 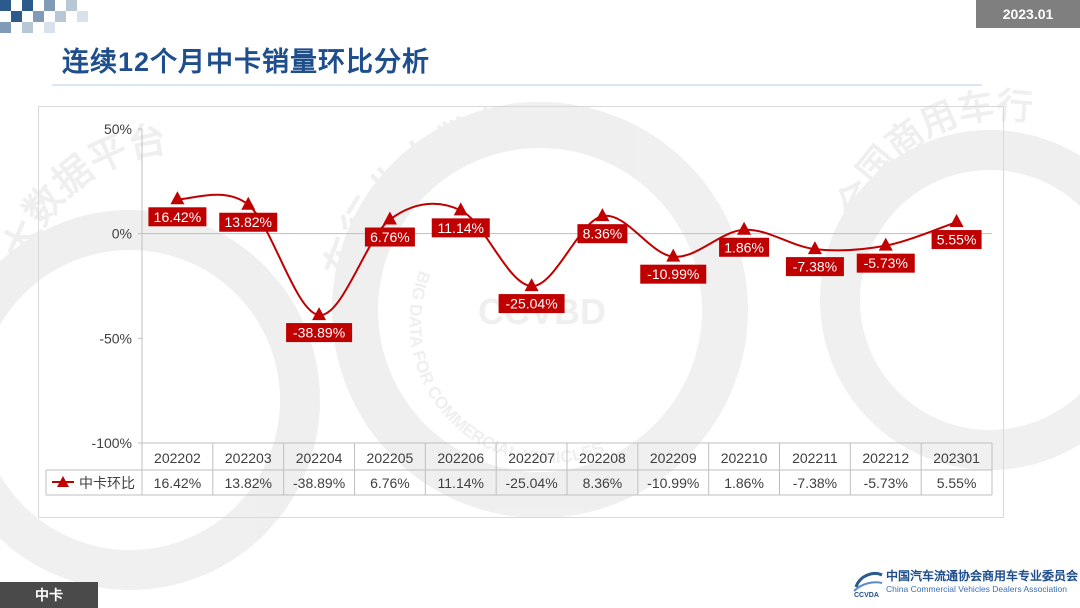 I want to click on y-tick-label: -100%, so click(x=112, y=443).